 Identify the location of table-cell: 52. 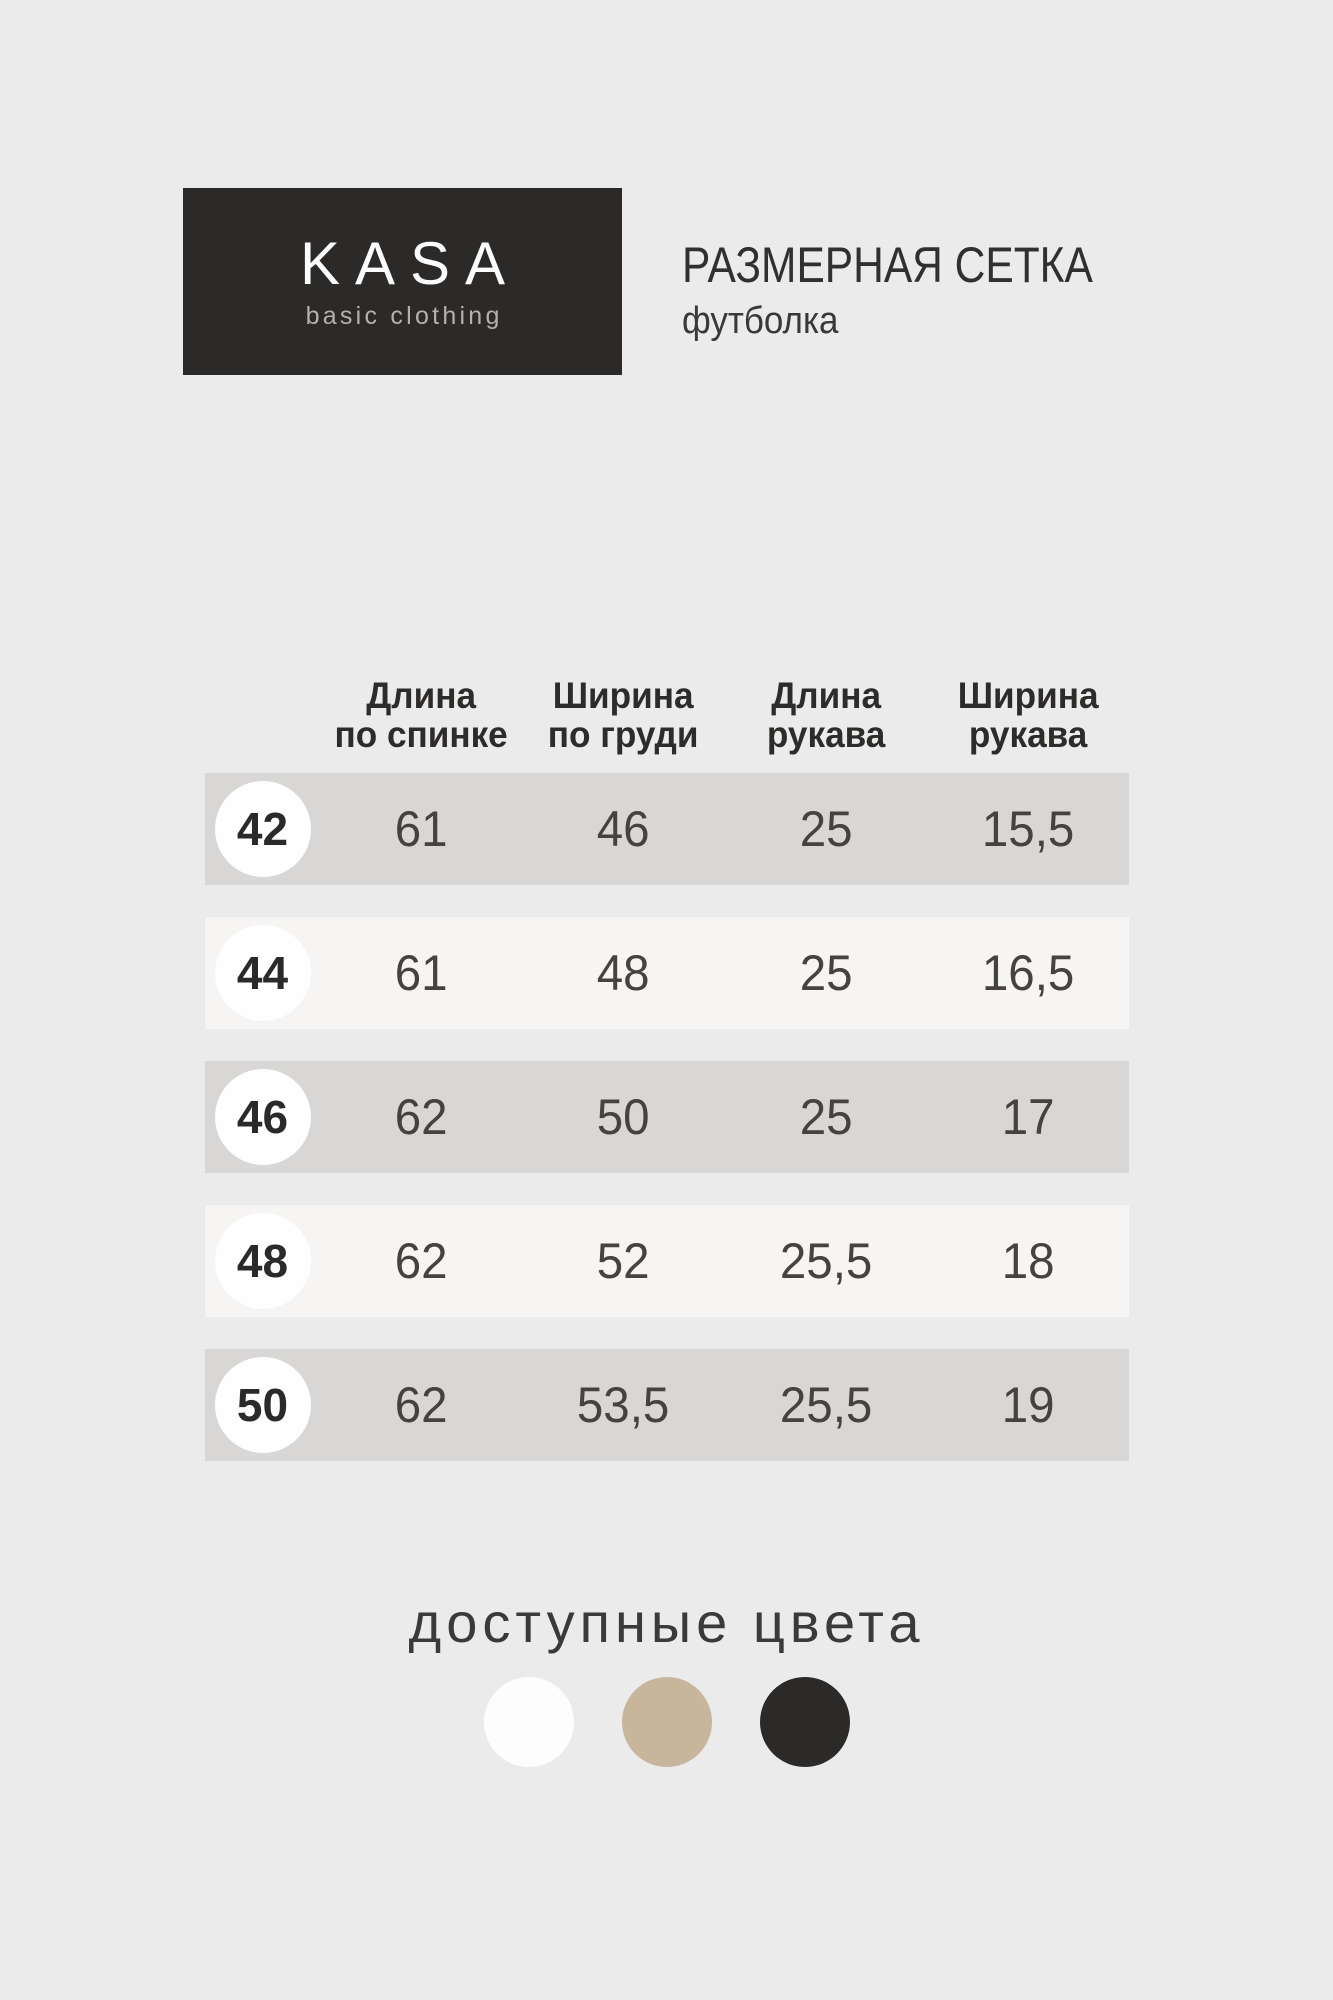
(623, 1261).